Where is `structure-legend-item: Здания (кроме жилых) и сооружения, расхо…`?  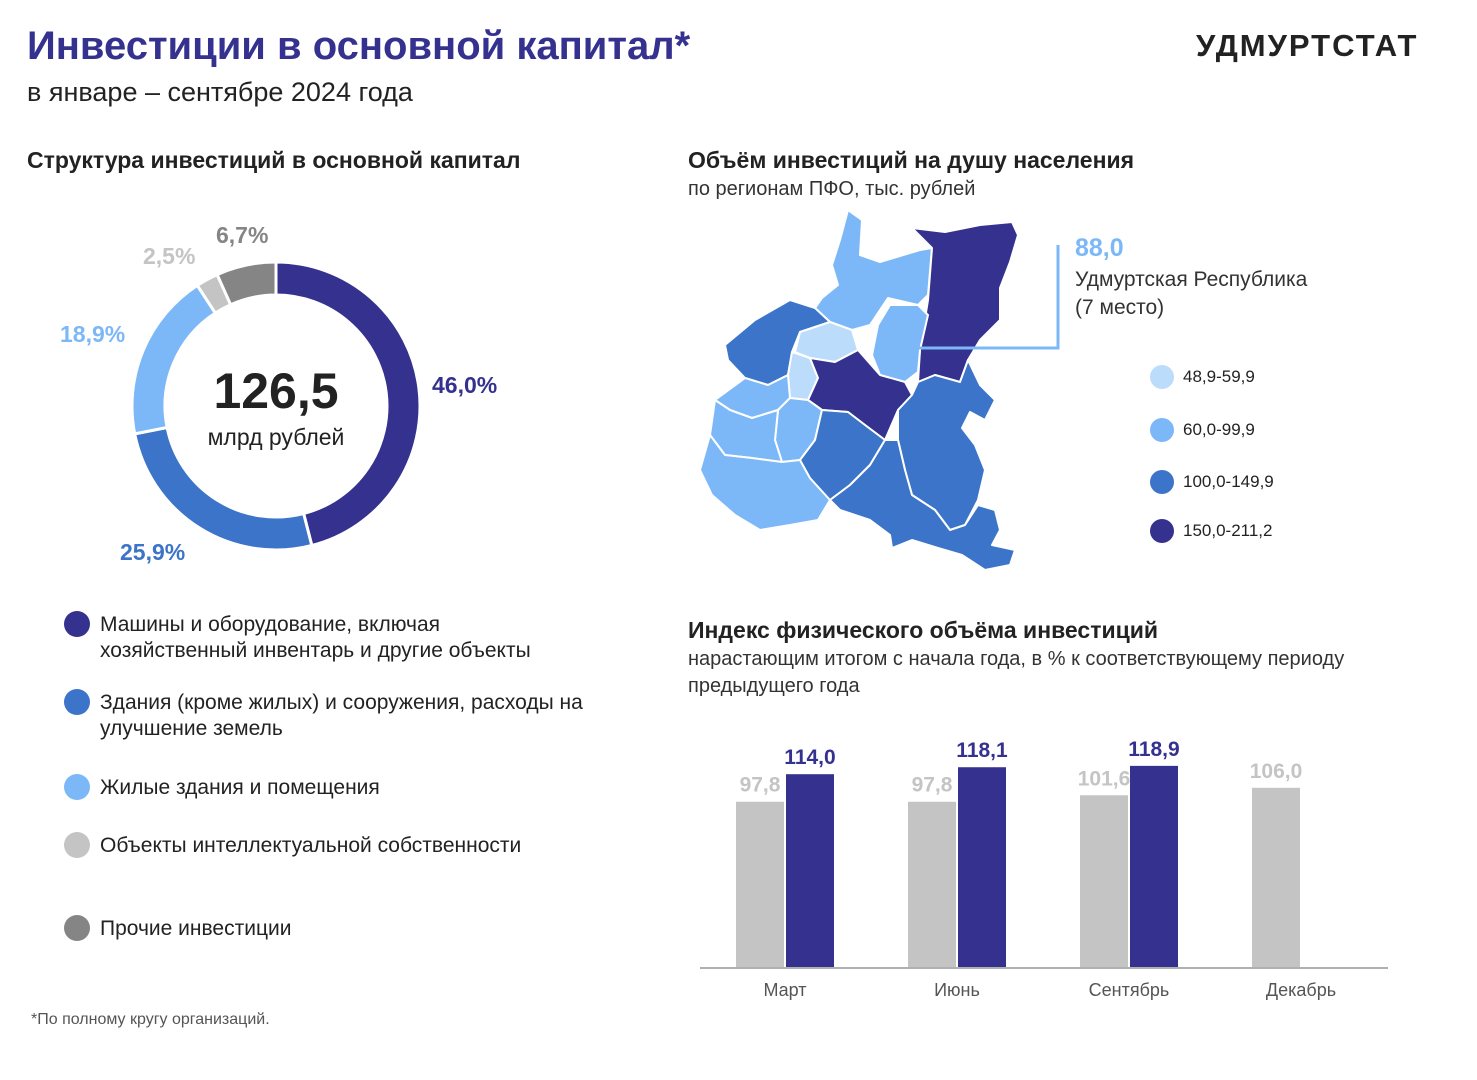 structure-legend-item: Здания (кроме жилых) и сооружения, расхо… is located at coordinates (327, 715).